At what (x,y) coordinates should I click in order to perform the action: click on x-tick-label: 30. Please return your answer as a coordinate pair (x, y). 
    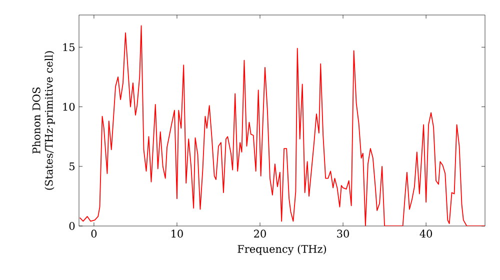
    Looking at the image, I should click on (343, 234).